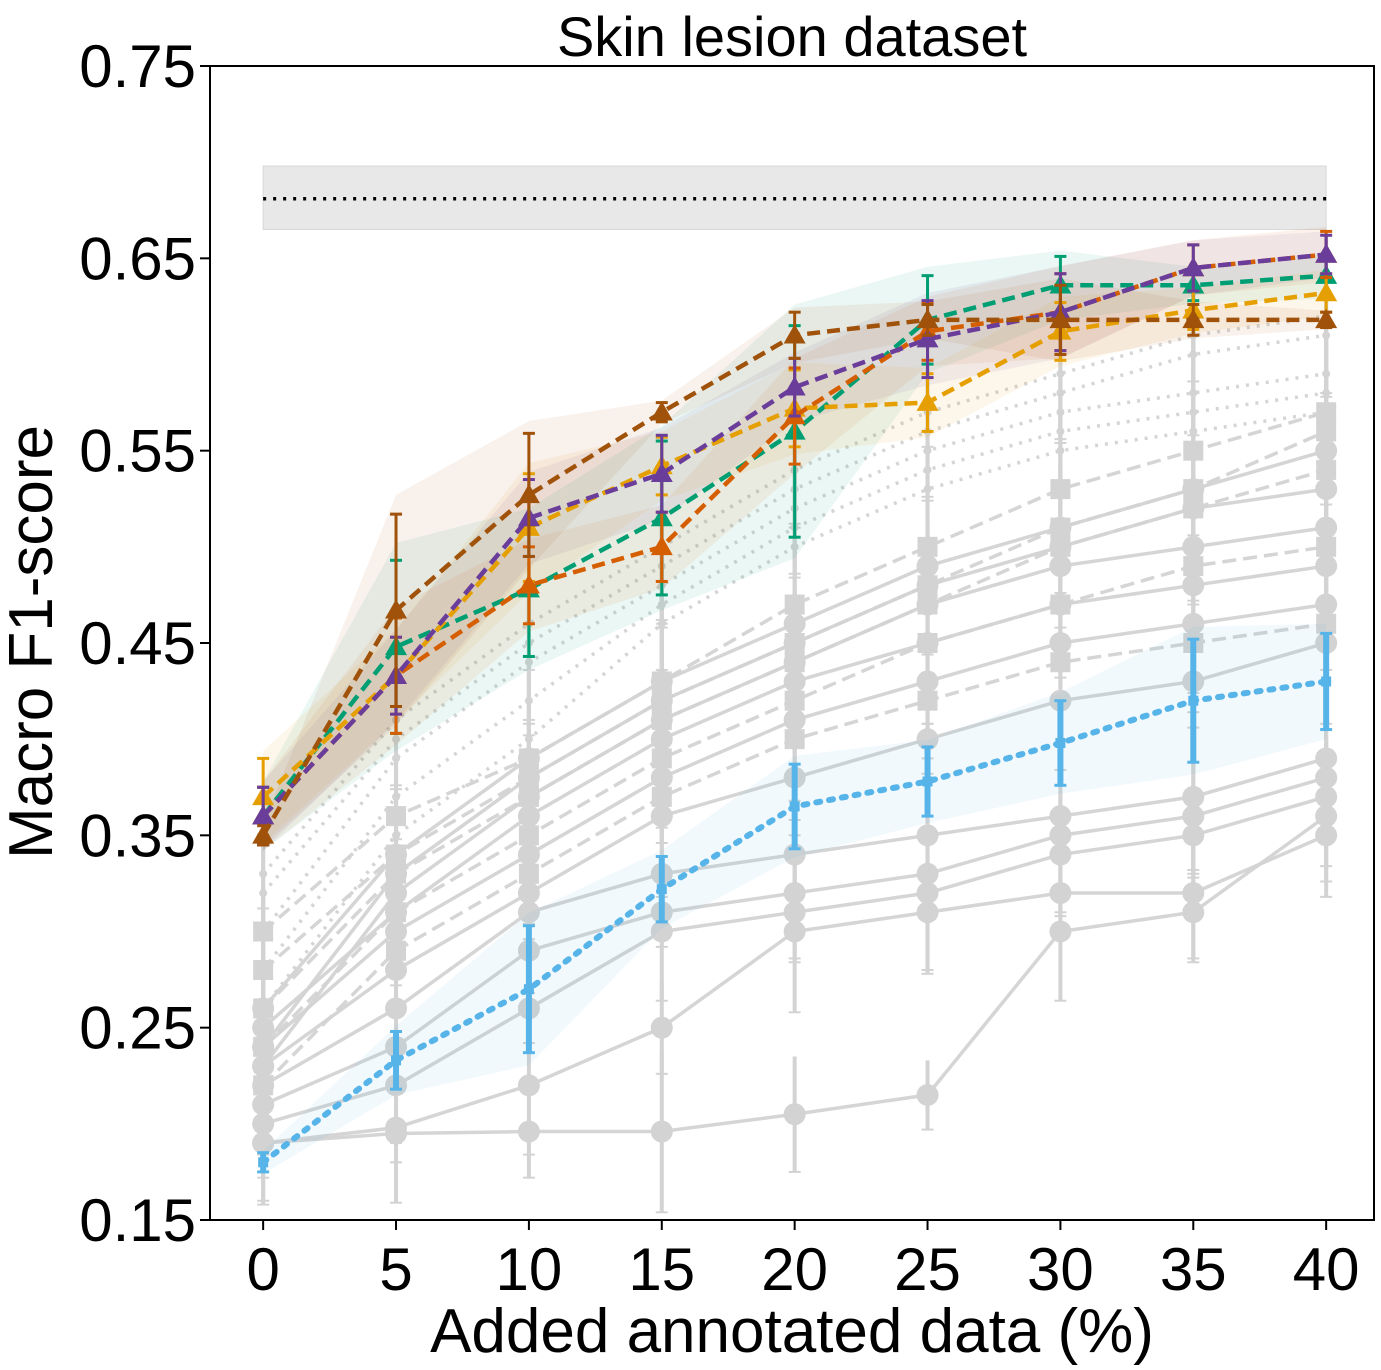 The height and width of the screenshot is (1370, 1381). I want to click on y-tick-label: 0.25, so click(137, 1028).